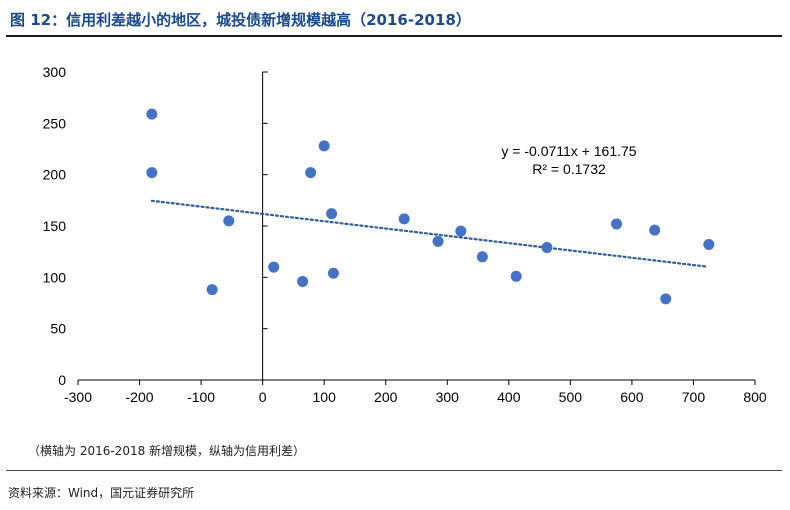 The height and width of the screenshot is (510, 790). I want to click on x-tick-label: 0, so click(263, 397).